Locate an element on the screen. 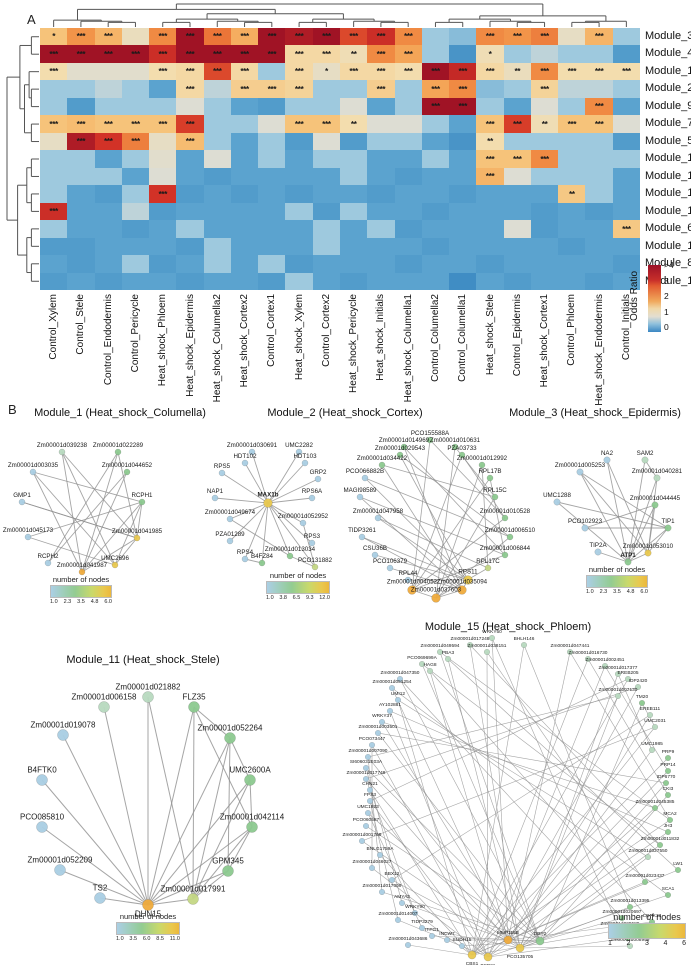 The width and height of the screenshot is (691, 965). colorbar-tick: 2 is located at coordinates (666, 296).